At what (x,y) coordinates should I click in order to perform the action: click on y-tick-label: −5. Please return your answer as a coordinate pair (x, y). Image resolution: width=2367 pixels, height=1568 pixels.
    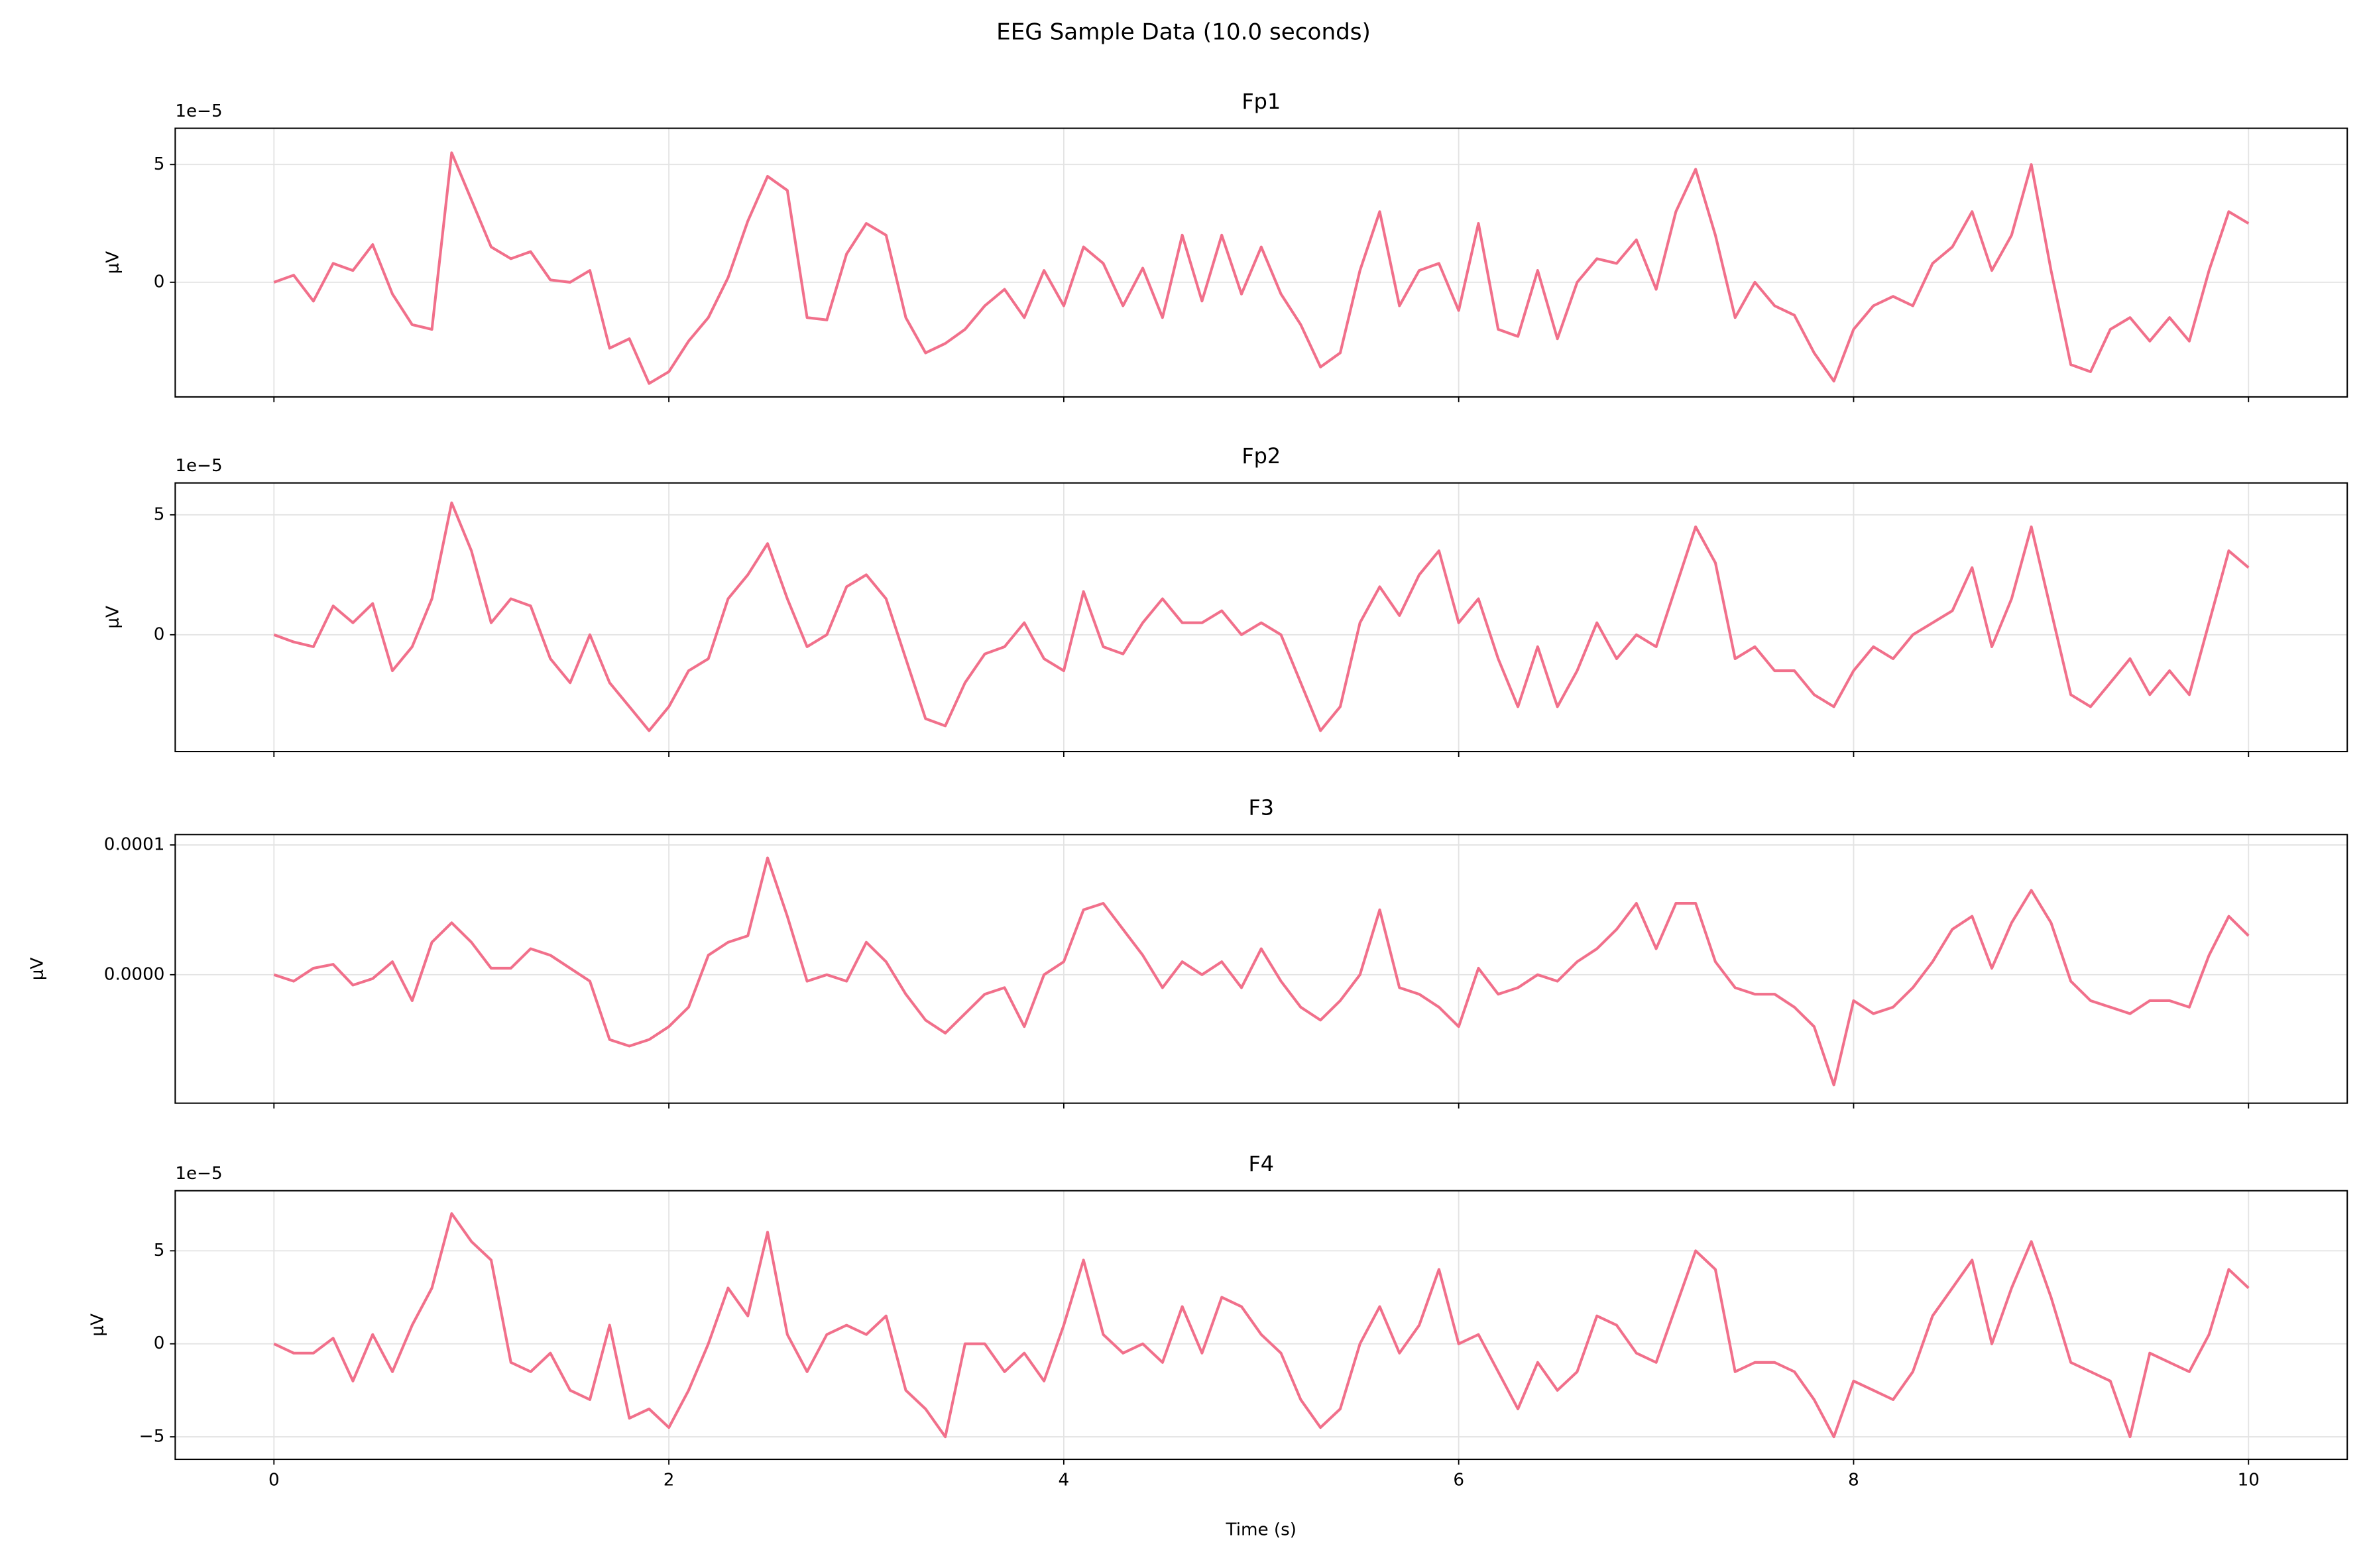
    Looking at the image, I should click on (152, 1437).